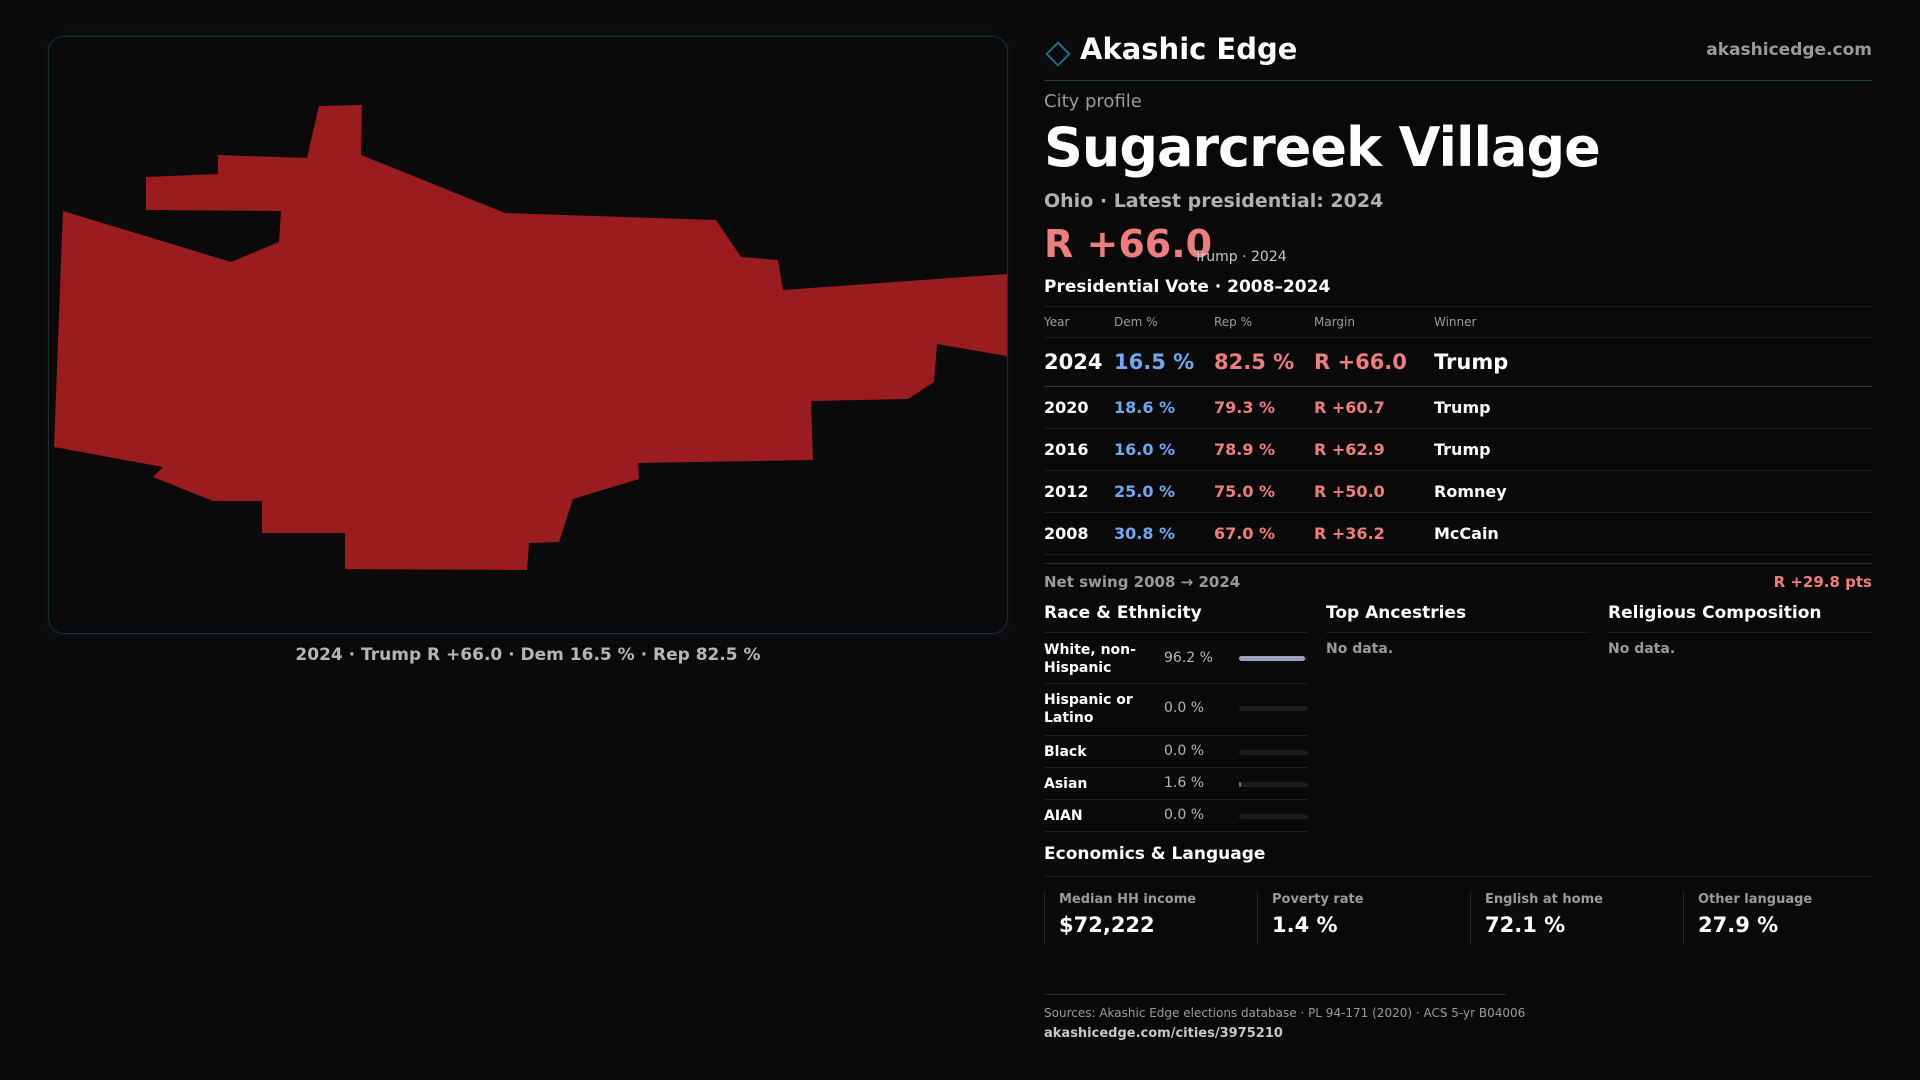 This screenshot has height=1080, width=1920. Describe the element at coordinates (1184, 783) in the screenshot. I see `race-value: 1.6 %` at that location.